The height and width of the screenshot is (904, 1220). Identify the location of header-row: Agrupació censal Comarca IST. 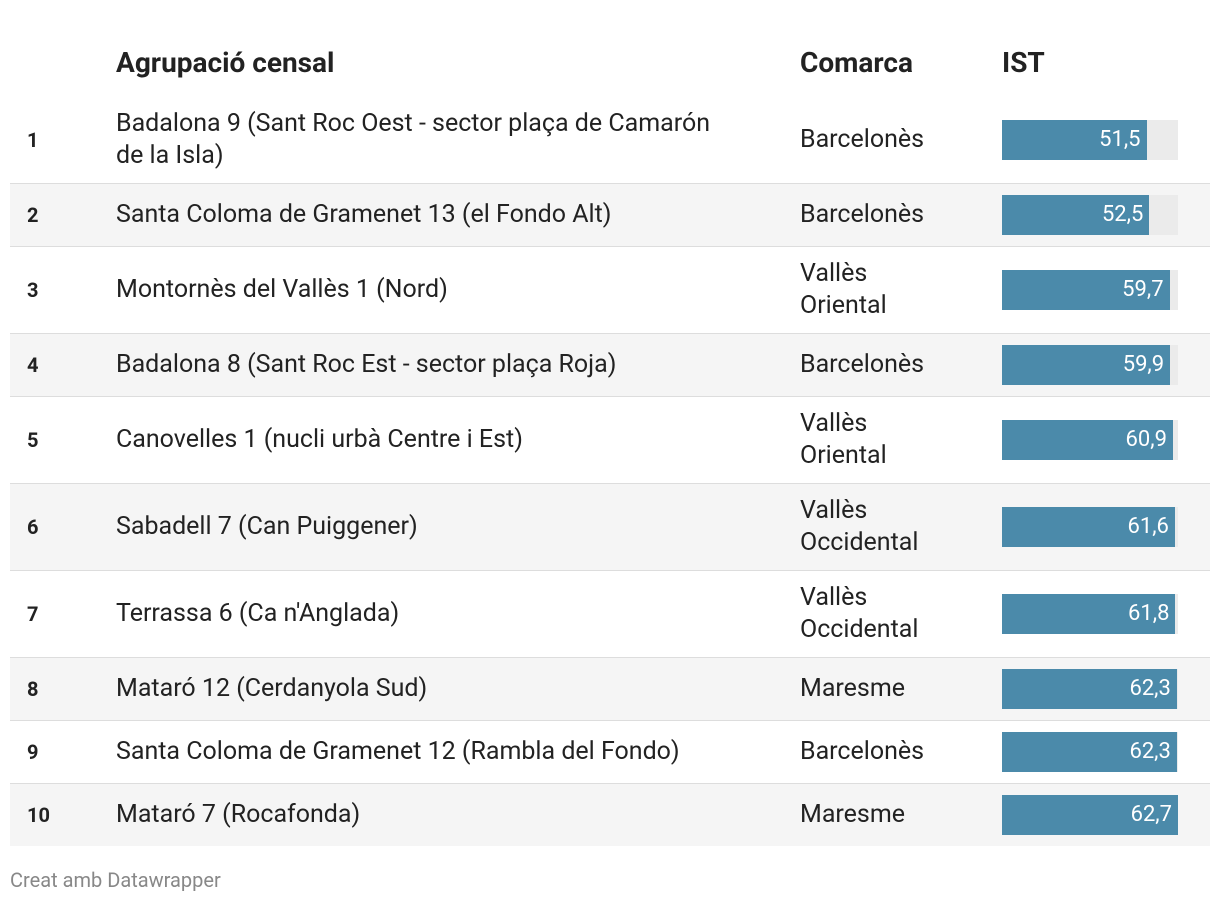
(610, 68).